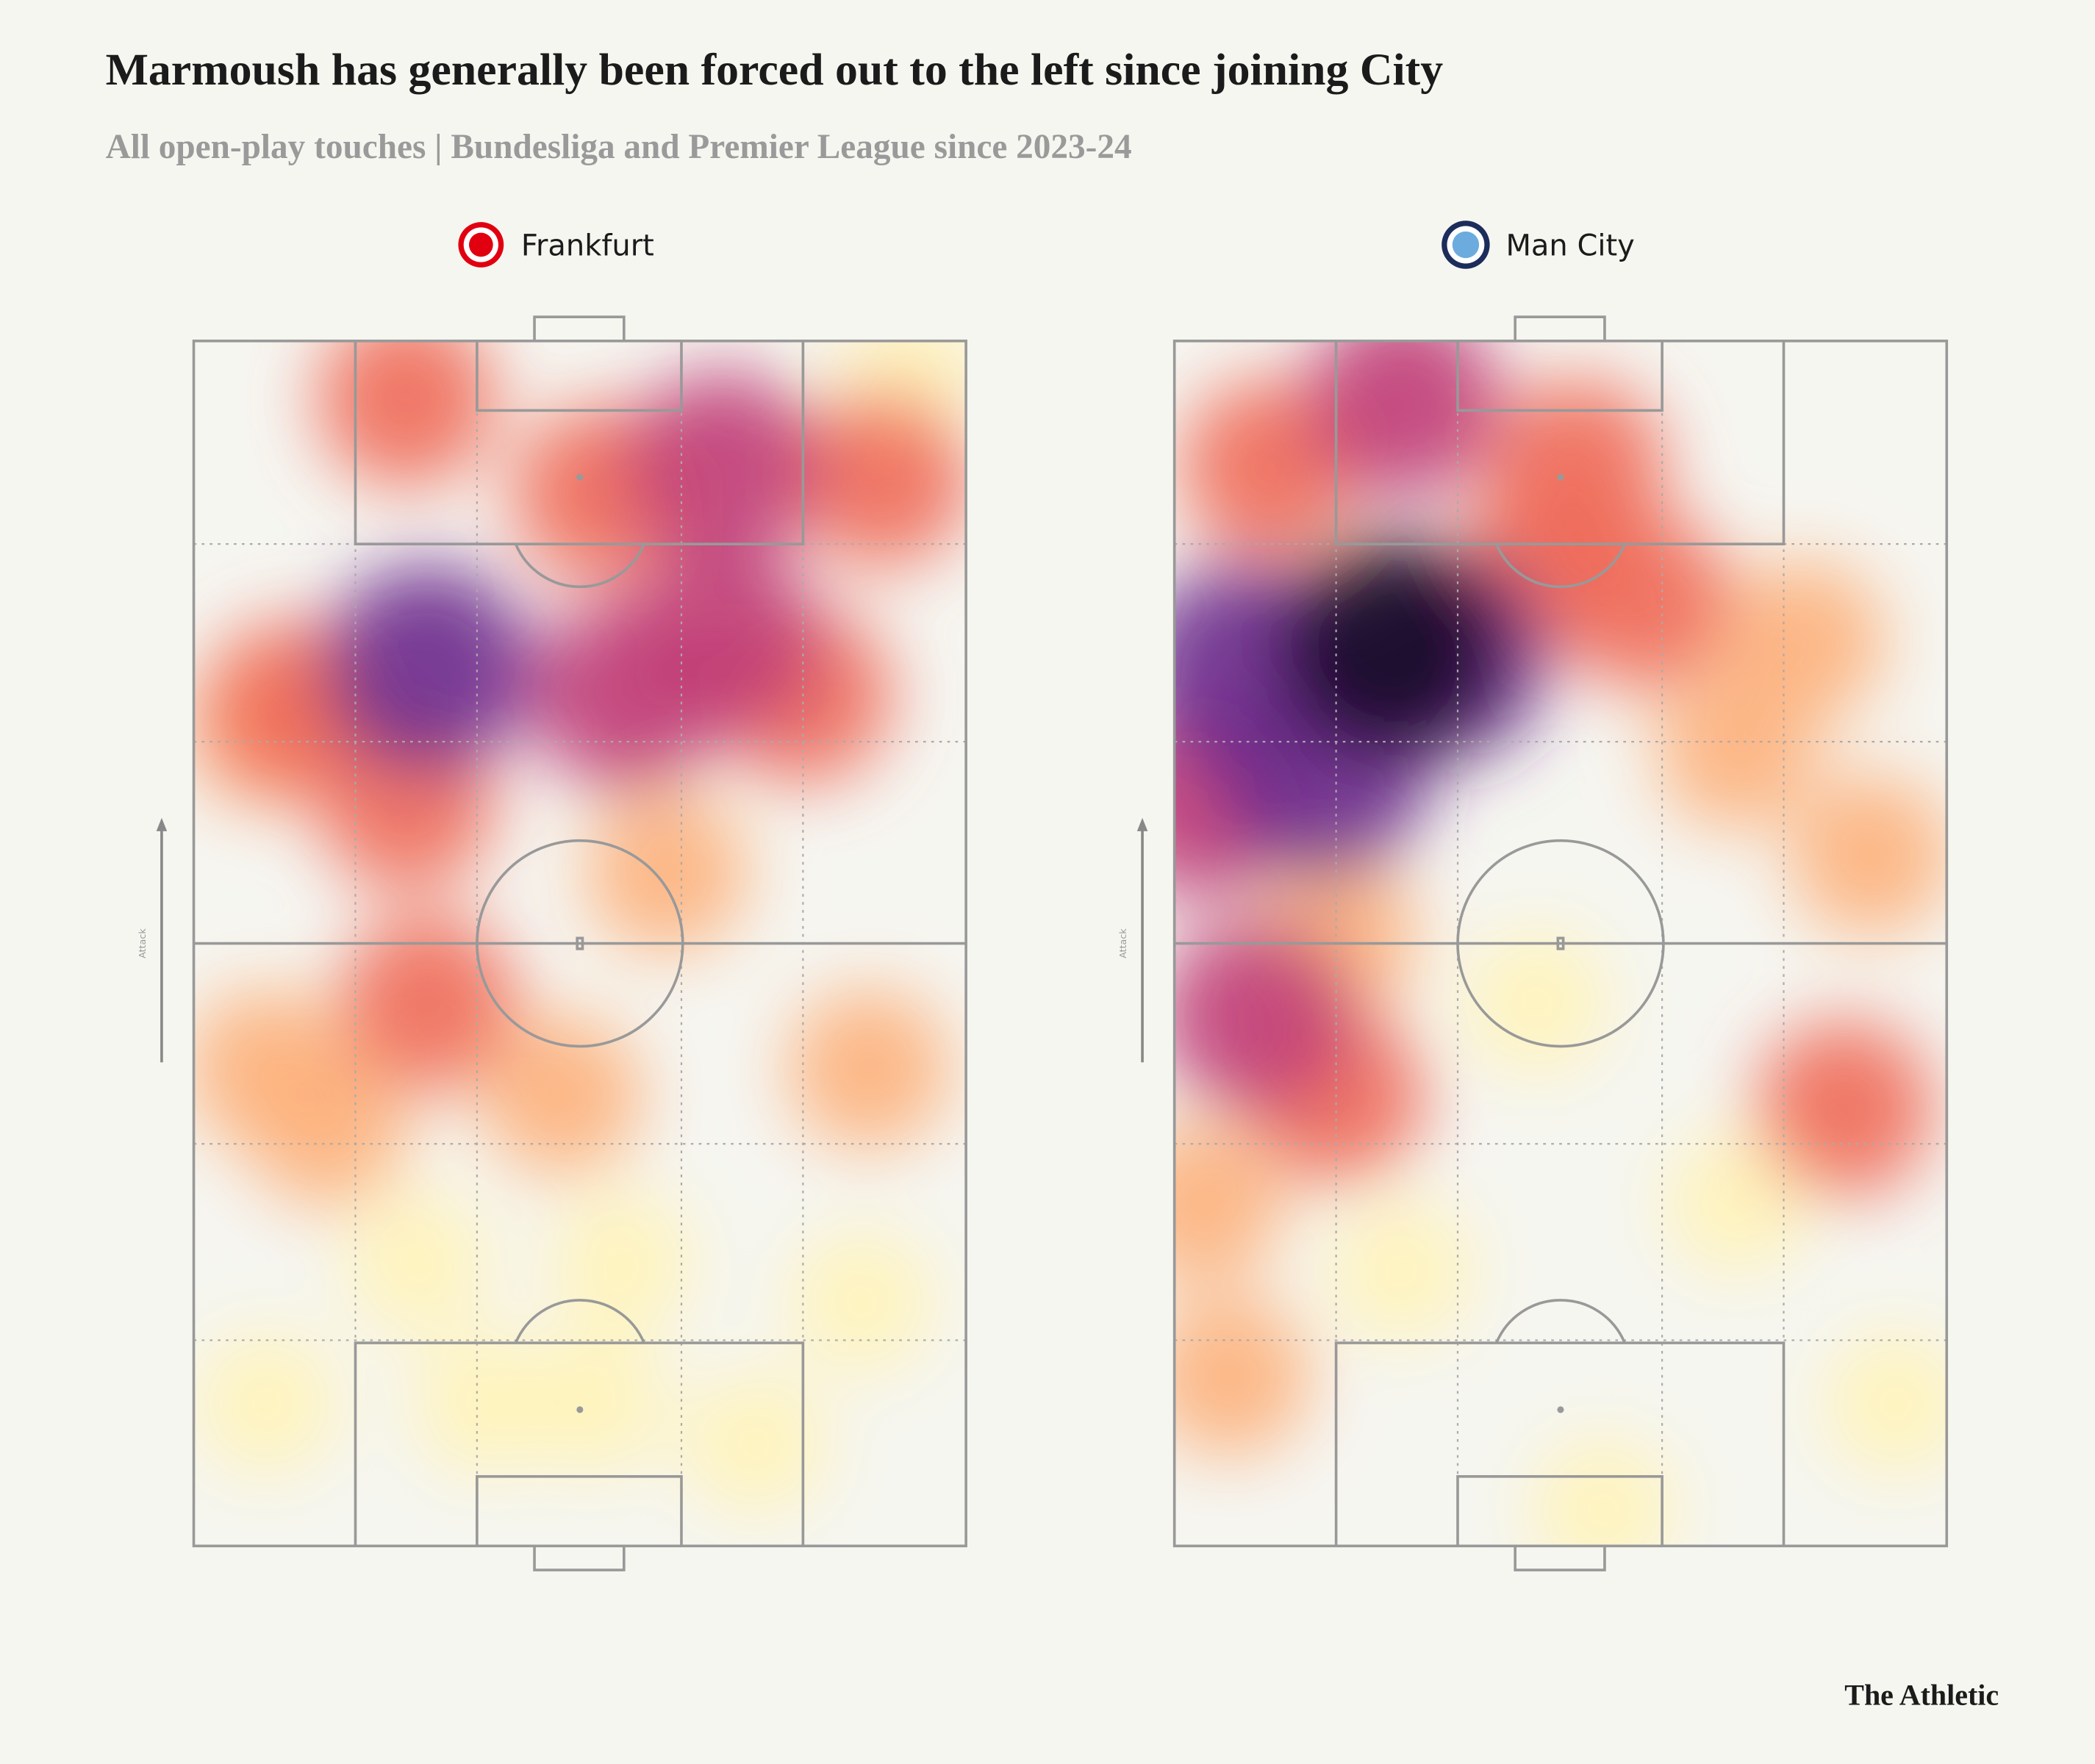  What do you see at coordinates (1921, 1695) in the screenshot?
I see `brand: The Athletic` at bounding box center [1921, 1695].